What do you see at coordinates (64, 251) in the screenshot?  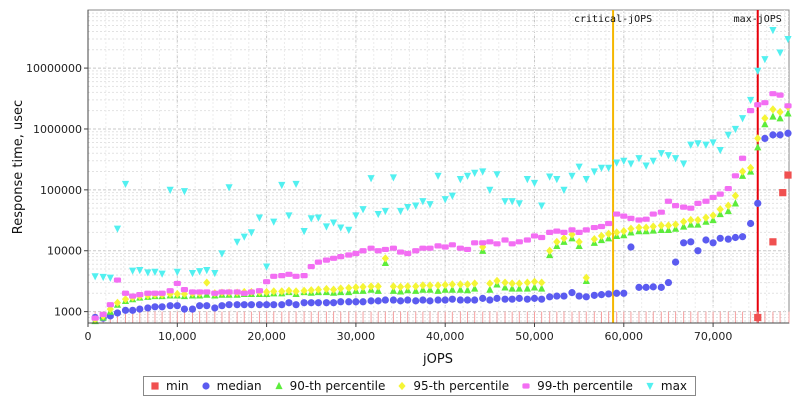 I see `y-tick-label: 10000` at bounding box center [64, 251].